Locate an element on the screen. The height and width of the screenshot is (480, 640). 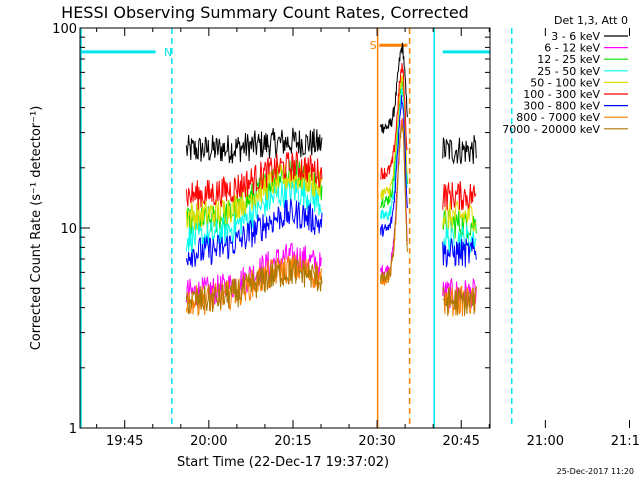
x-tick-label: 20:45 is located at coordinates (460, 441).